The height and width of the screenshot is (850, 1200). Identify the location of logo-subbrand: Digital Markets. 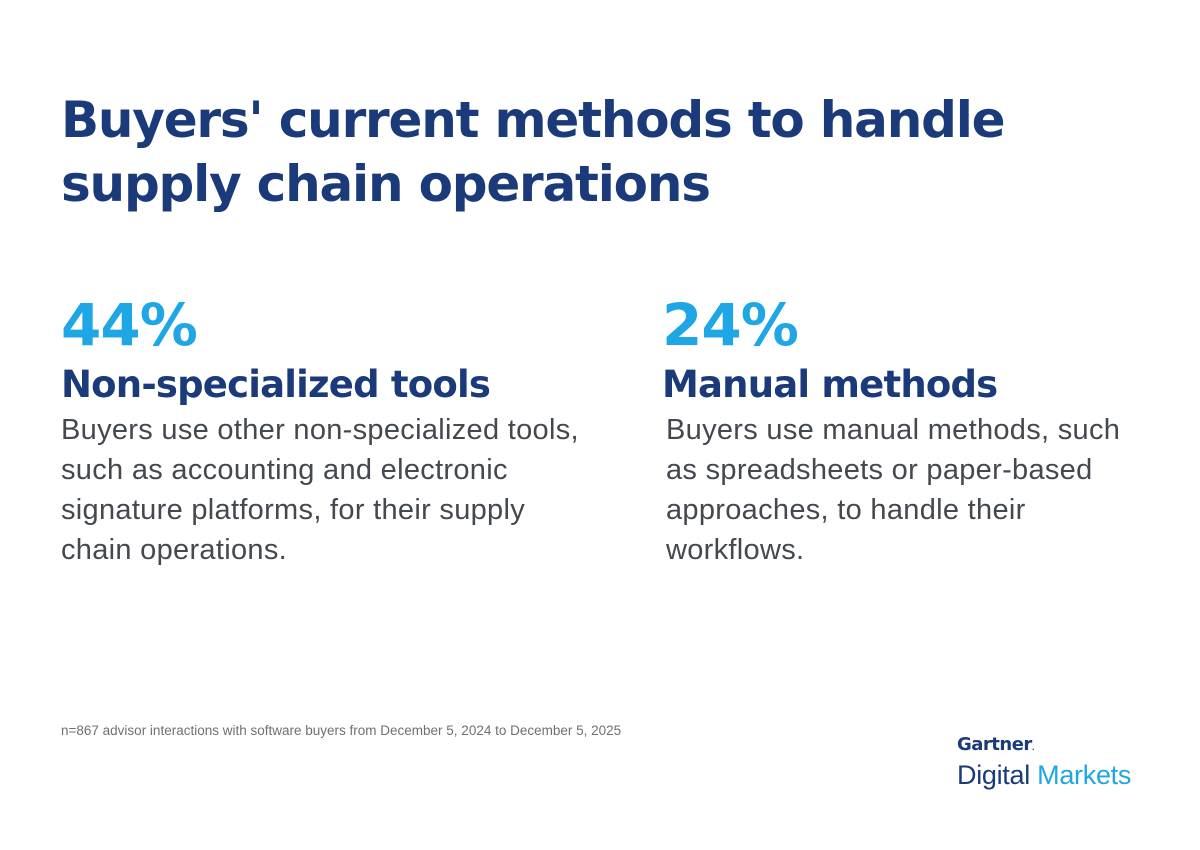
(1044, 775).